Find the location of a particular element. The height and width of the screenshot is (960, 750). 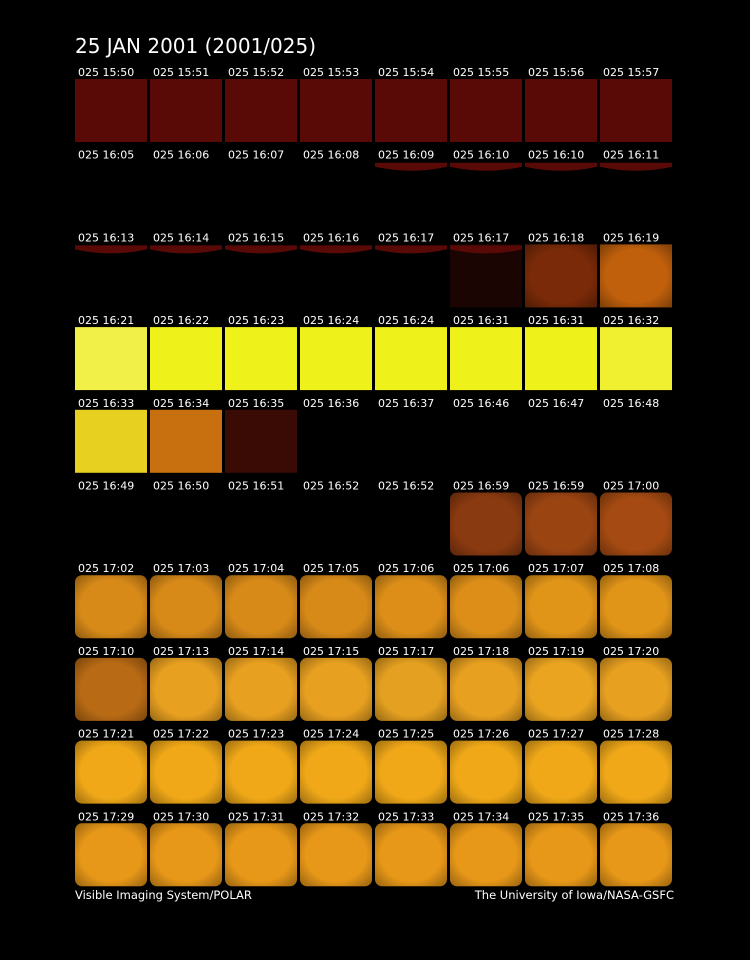

frame-label: 025 15:50 is located at coordinates (106, 72).